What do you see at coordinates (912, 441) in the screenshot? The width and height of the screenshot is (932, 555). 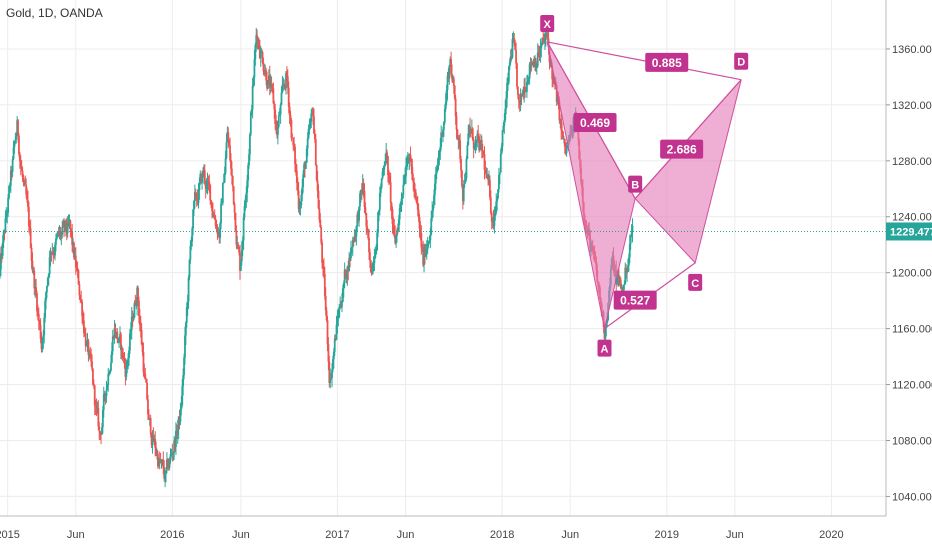 I see `y-tick-label: 1080.000` at bounding box center [912, 441].